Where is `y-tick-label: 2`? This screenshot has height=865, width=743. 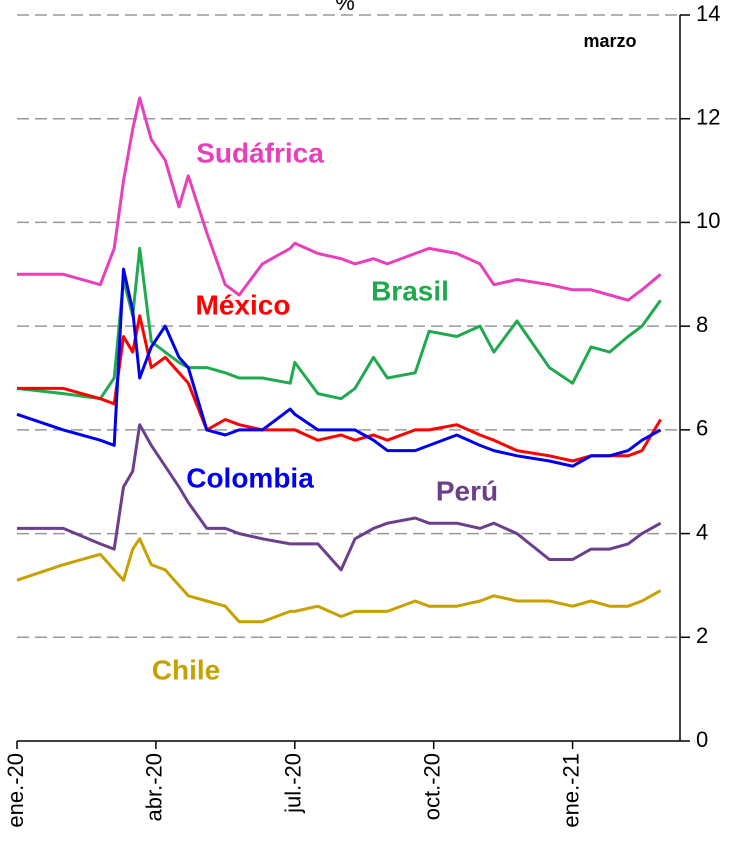
y-tick-label: 2 is located at coordinates (702, 635).